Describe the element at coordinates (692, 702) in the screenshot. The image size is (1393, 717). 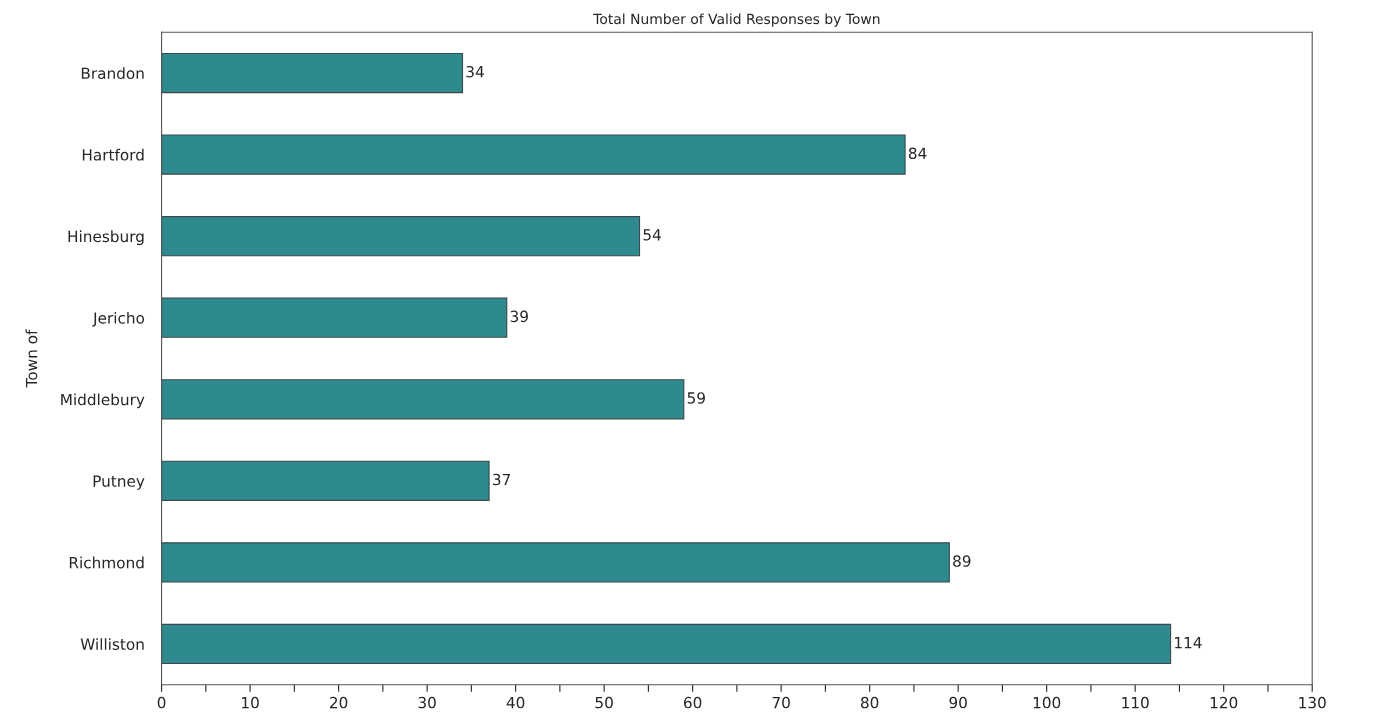
I see `x-tick-label: 60` at that location.